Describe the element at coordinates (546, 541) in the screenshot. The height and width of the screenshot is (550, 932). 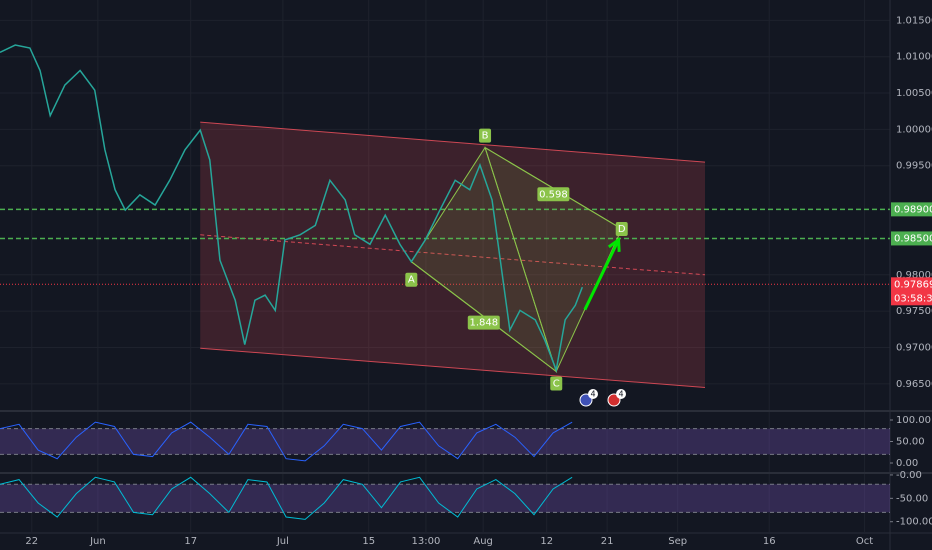
I see `x-tick-label: 12` at that location.